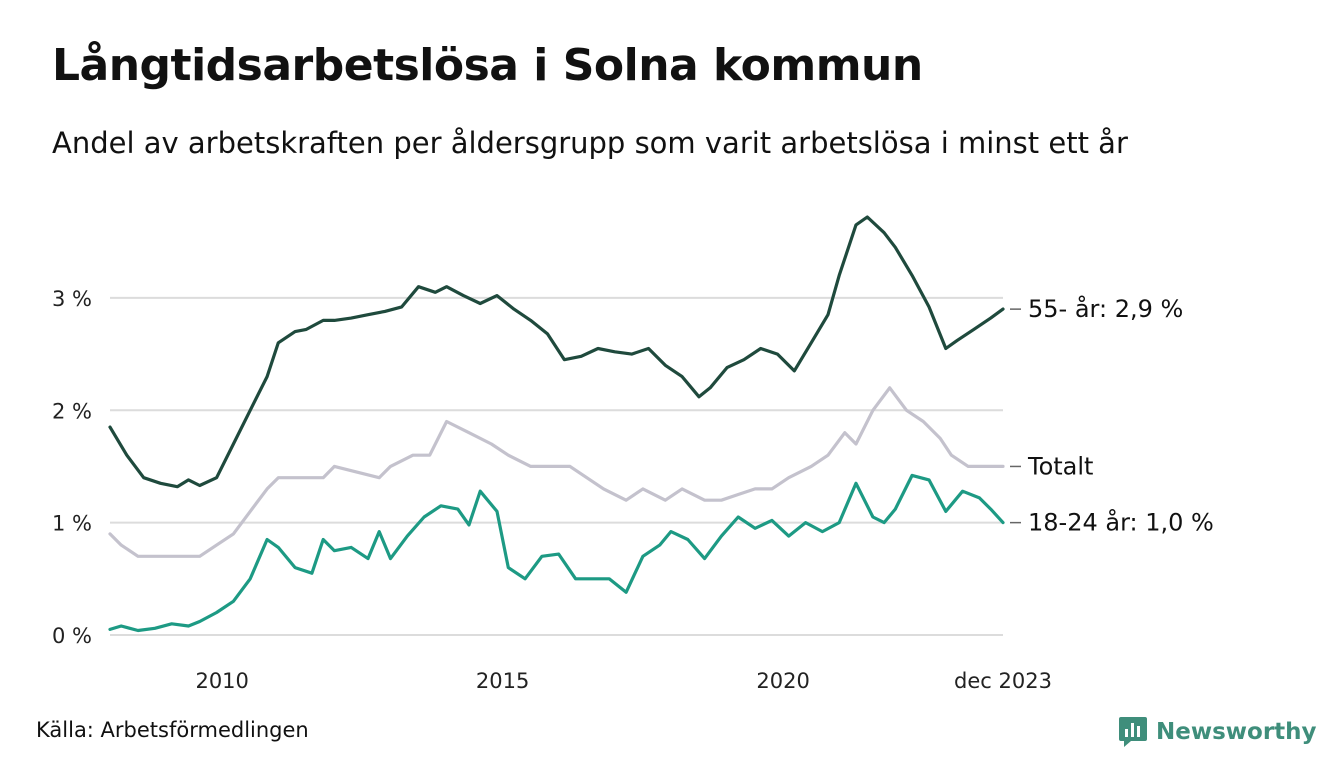 This screenshot has height=780, width=1340. Describe the element at coordinates (172, 730) in the screenshot. I see `source-note: Källa: Arbetsförmedlingen` at that location.